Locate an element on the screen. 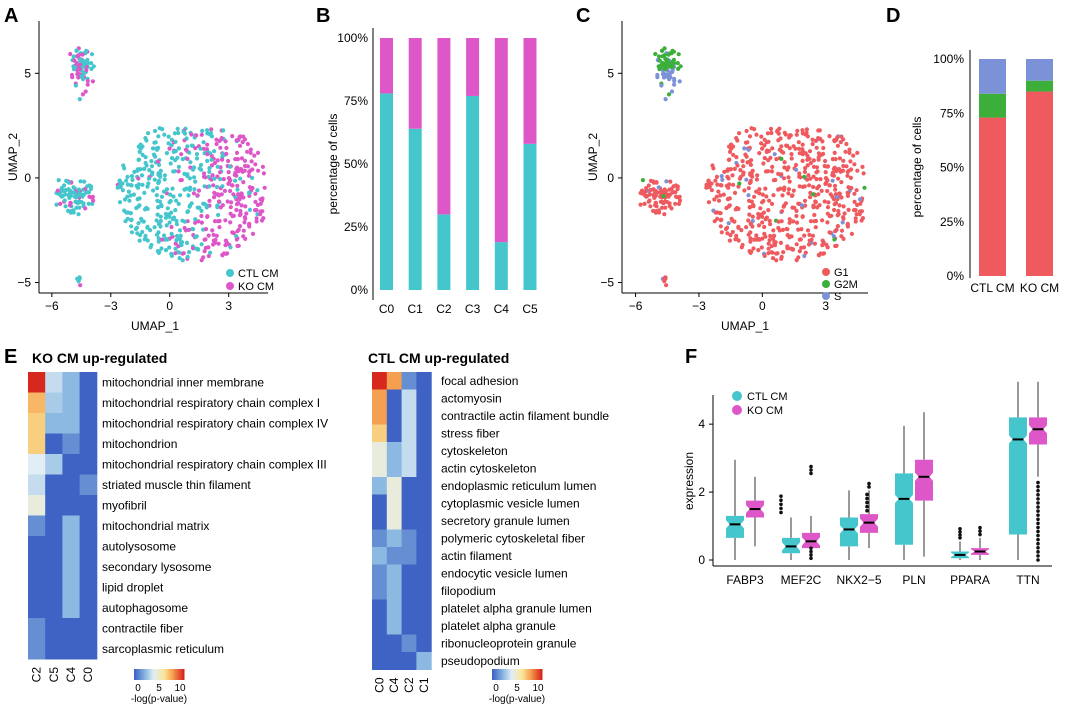 This screenshot has width=1065, height=713. heatmap-ko-row-label: mitochondrial matrix is located at coordinates (155, 526).